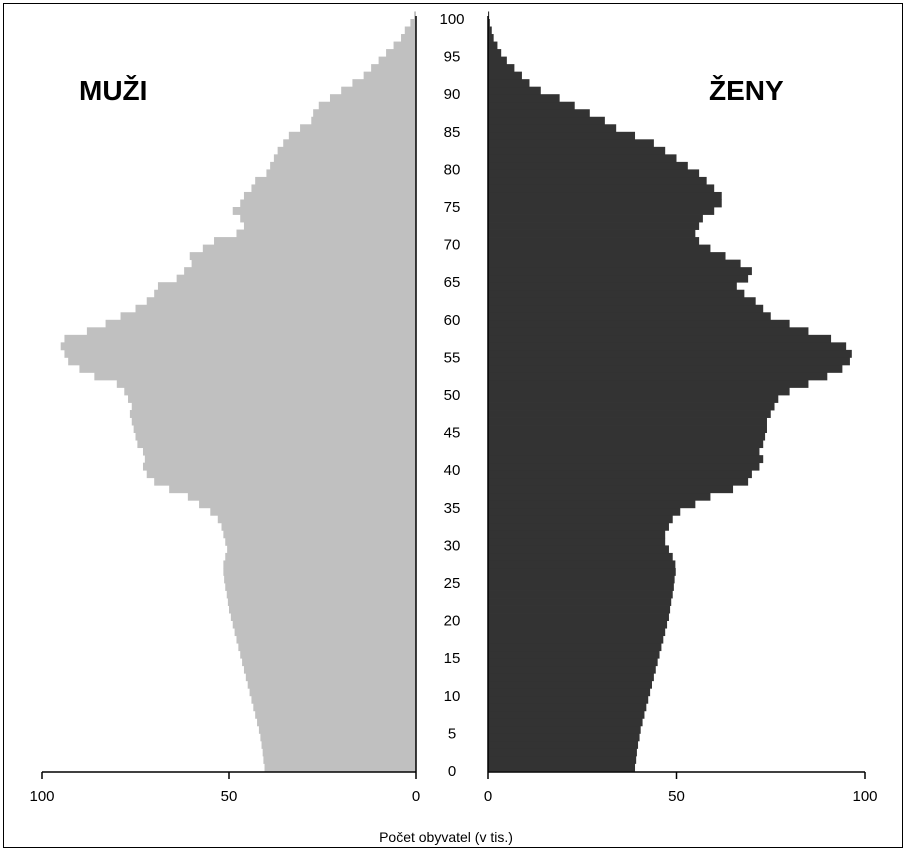 This screenshot has width=906, height=851. Describe the element at coordinates (864, 796) in the screenshot. I see `female-value-label-100: 100` at that location.